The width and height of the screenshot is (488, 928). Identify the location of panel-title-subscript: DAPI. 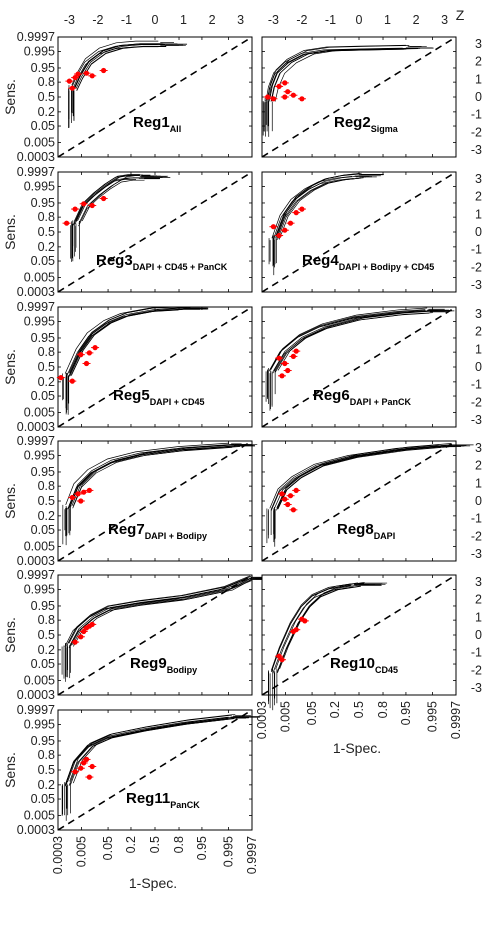
(385, 536).